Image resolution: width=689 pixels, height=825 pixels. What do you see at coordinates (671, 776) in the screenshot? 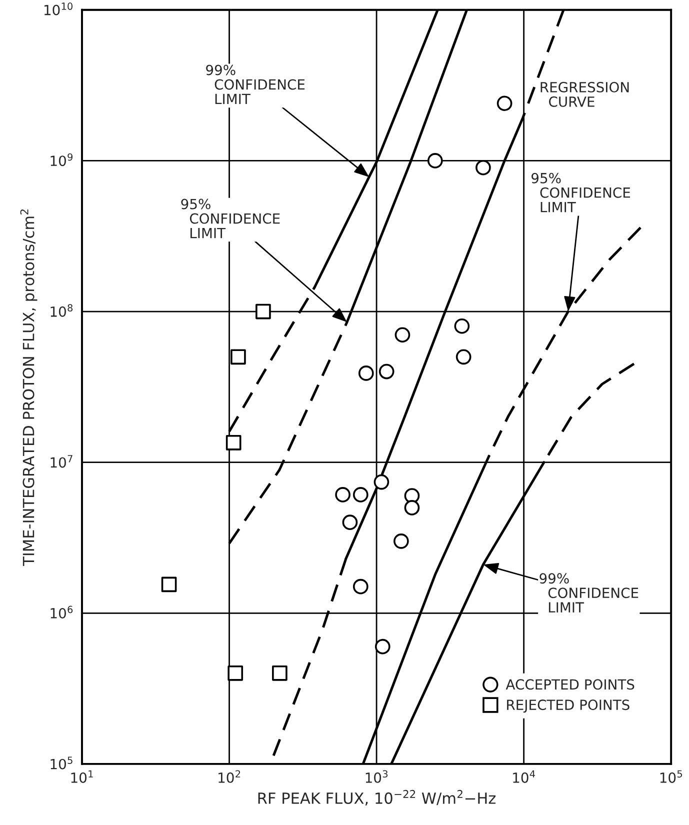
I see `x-tick-label: 10$^{5}$` at bounding box center [671, 776].